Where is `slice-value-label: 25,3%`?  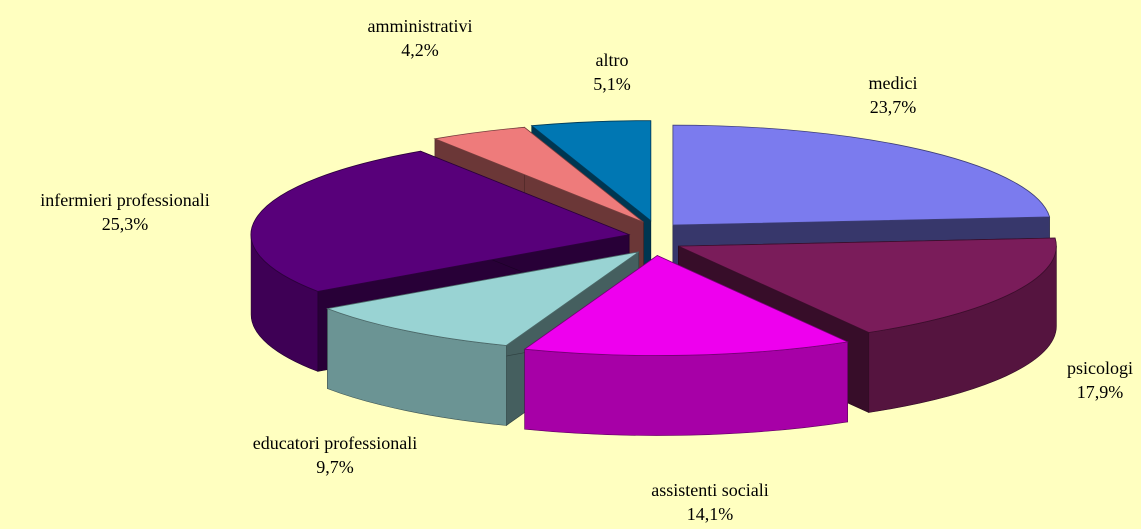 slice-value-label: 25,3% is located at coordinates (125, 224).